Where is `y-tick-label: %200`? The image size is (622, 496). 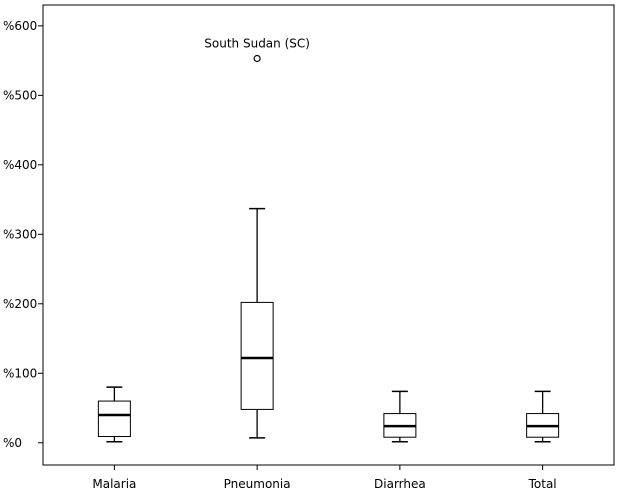
y-tick-label: %200 is located at coordinates (20, 304).